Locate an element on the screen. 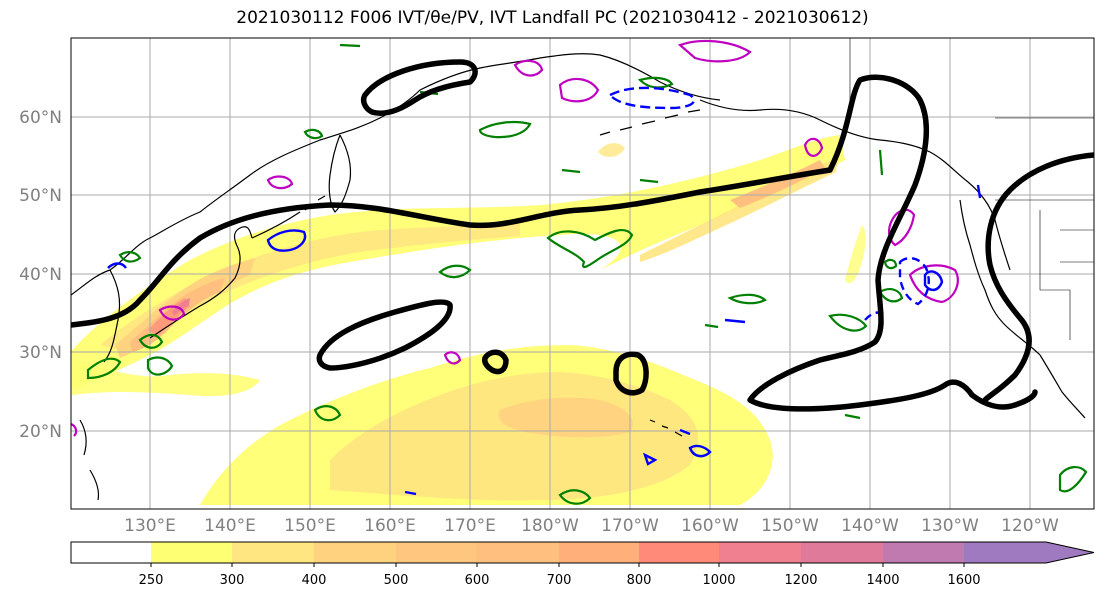 This screenshot has height=603, width=1105. colorbar-tick-1600: 1600 is located at coordinates (963, 580).